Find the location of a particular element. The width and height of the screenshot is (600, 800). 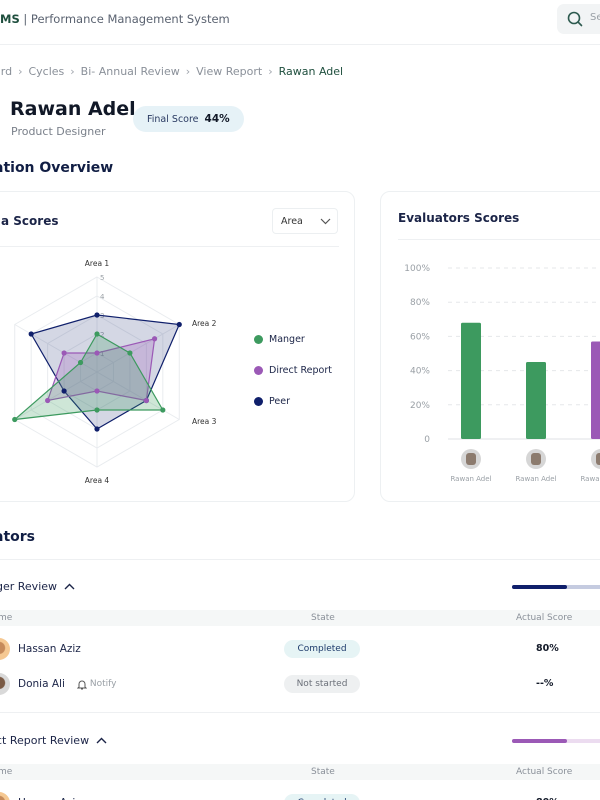

manager-review-progress is located at coordinates (556, 587).